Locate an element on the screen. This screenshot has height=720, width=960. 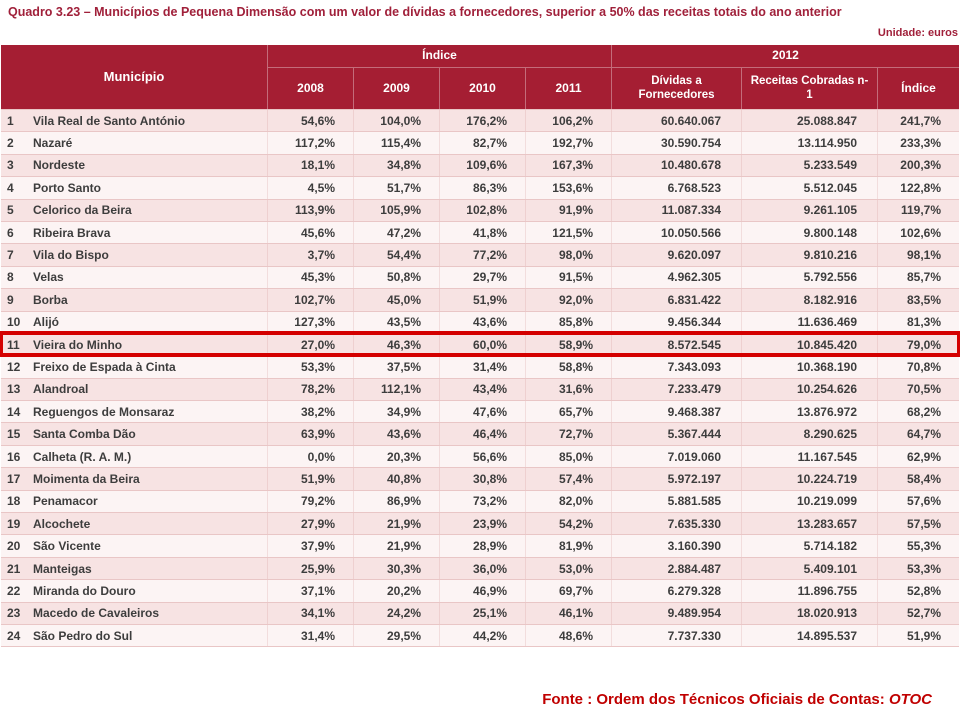
municipio-name: São Pedro do Sul is located at coordinates (83, 635).